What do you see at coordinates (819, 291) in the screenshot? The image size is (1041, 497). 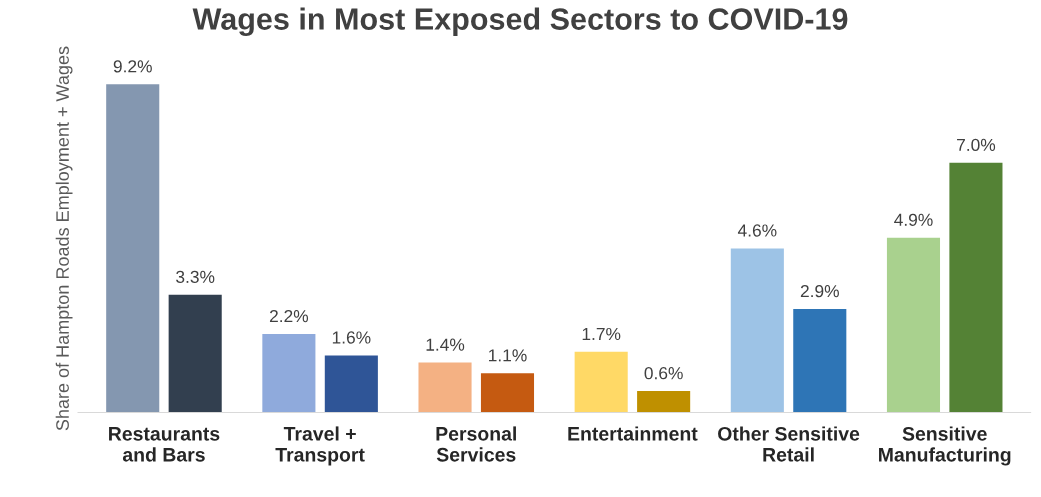 I see `data-label: 2.9%` at bounding box center [819, 291].